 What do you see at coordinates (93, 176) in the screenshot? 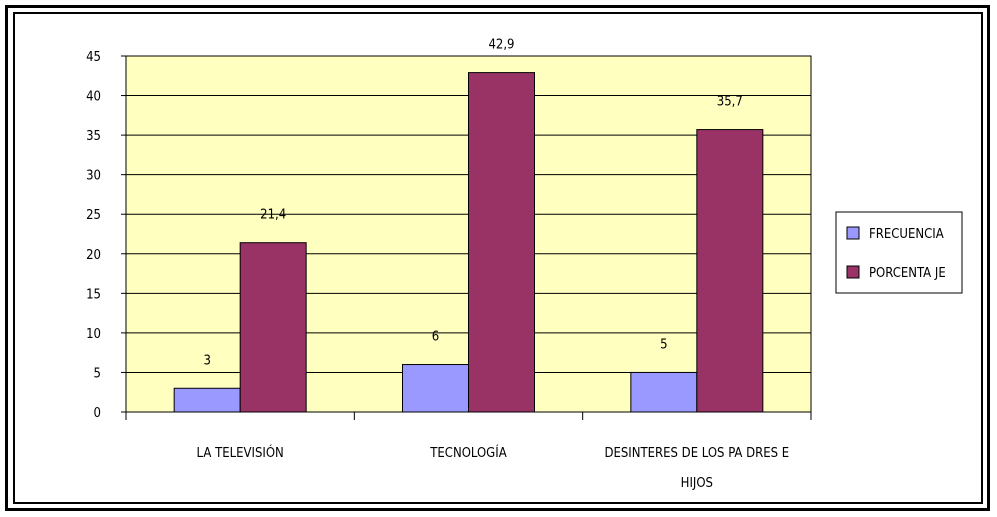
I see `y-tick-label: 30` at bounding box center [93, 176].